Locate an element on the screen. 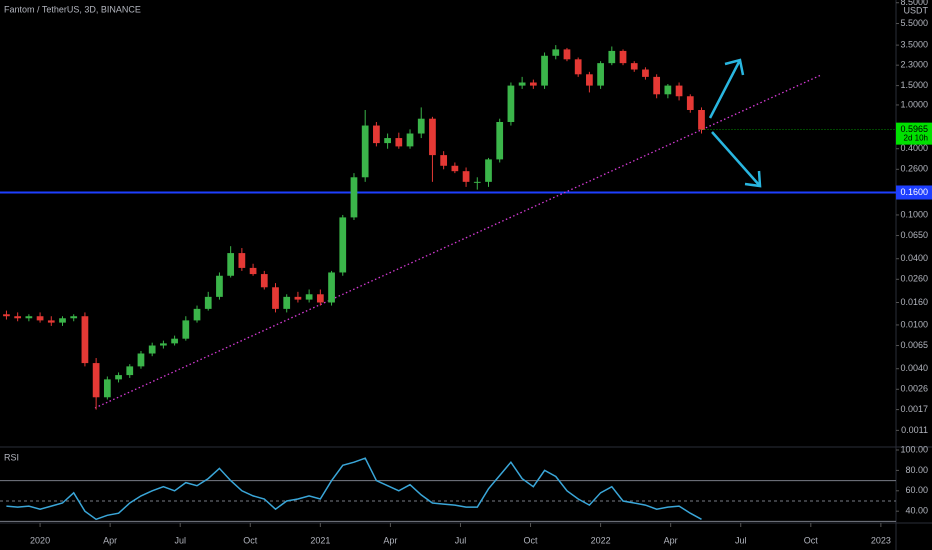 Image resolution: width=932 pixels, height=550 pixels. x-tick-label: 2022 is located at coordinates (601, 540).